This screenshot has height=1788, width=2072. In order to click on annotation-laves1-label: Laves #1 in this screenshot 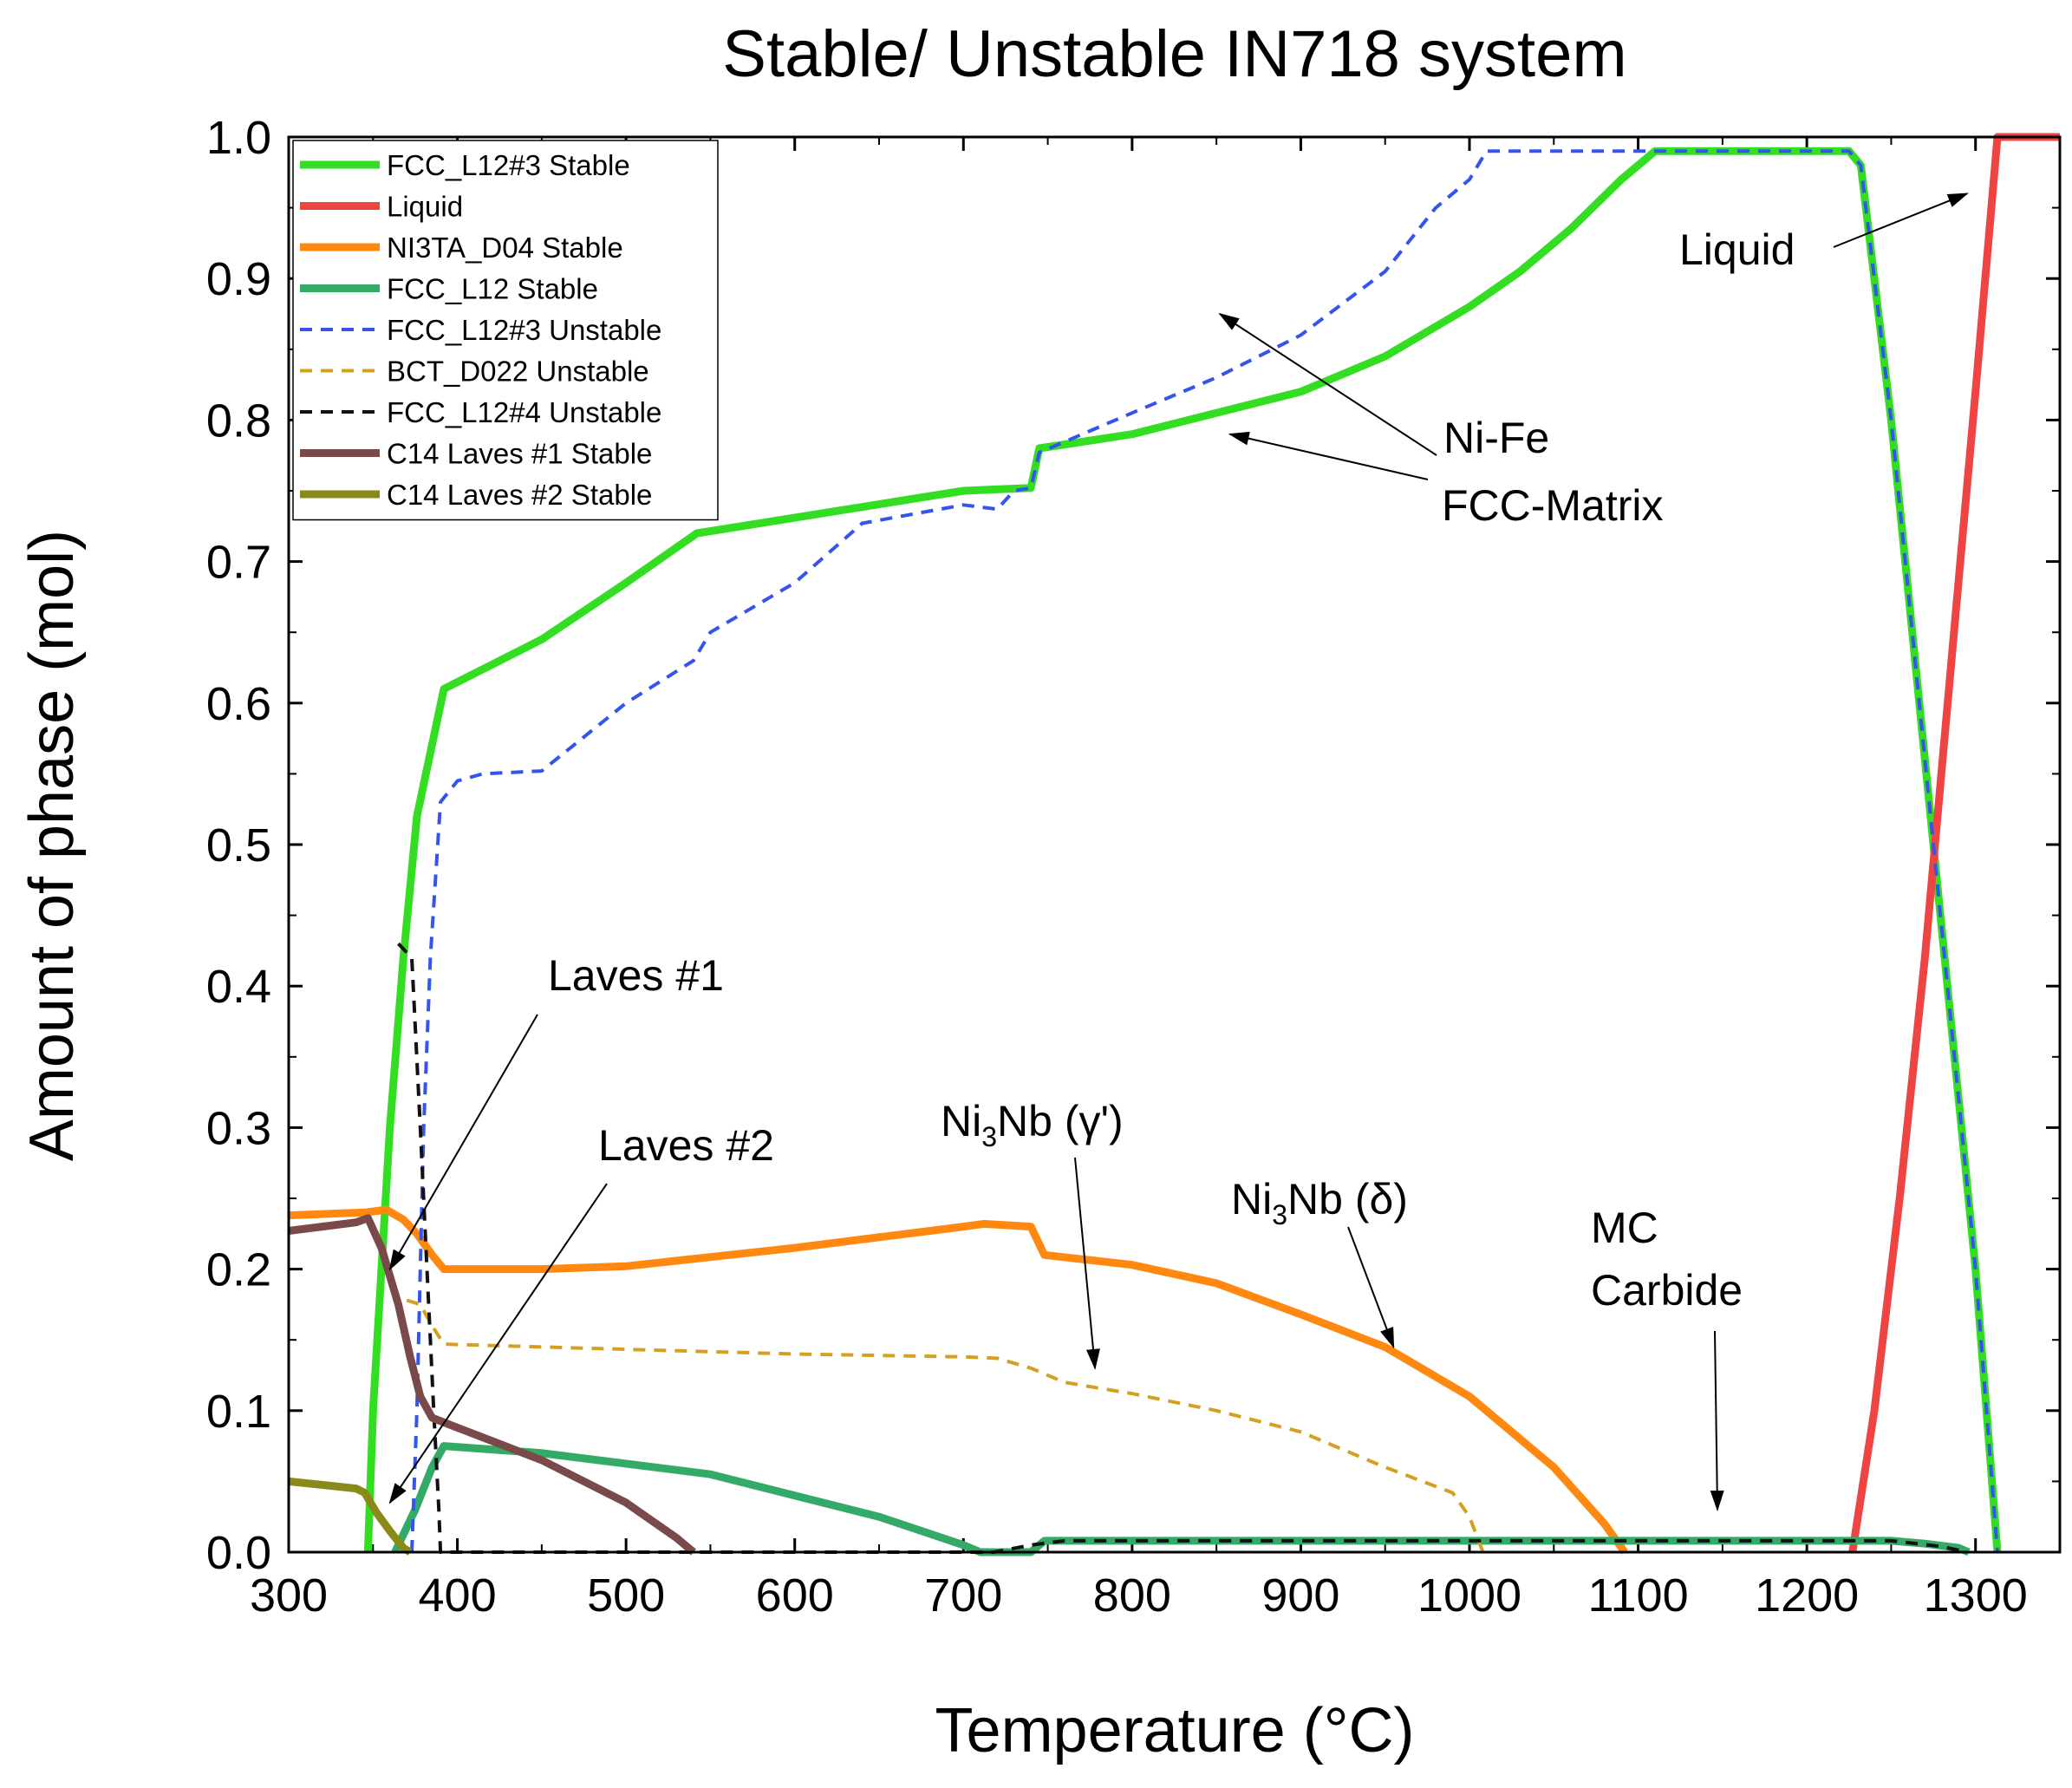, I will do `click(636, 976)`.